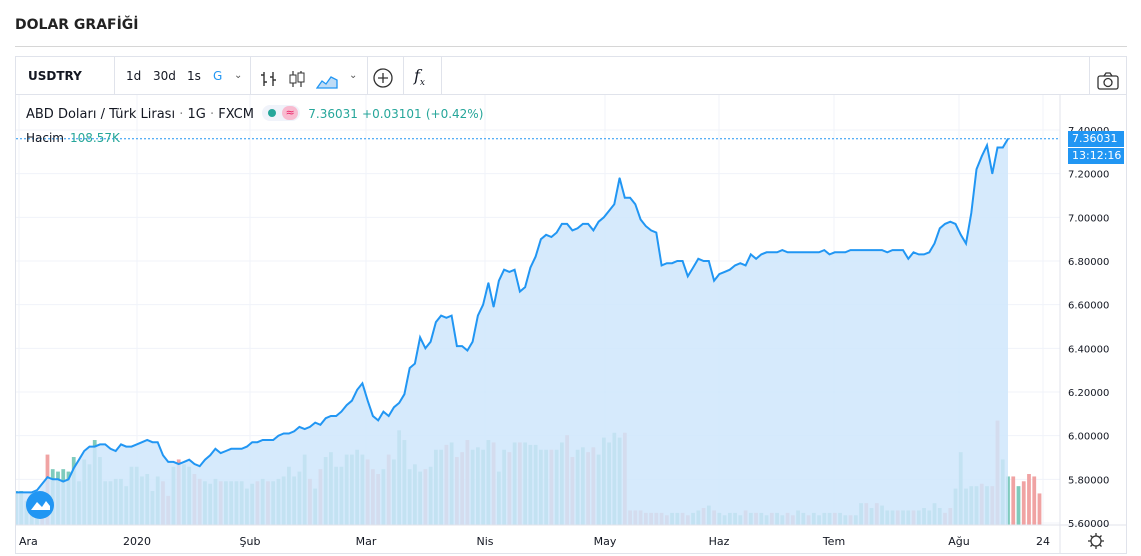 The height and width of the screenshot is (556, 1141). I want to click on timeframe-dropdown-icon: ⌄, so click(238, 75).